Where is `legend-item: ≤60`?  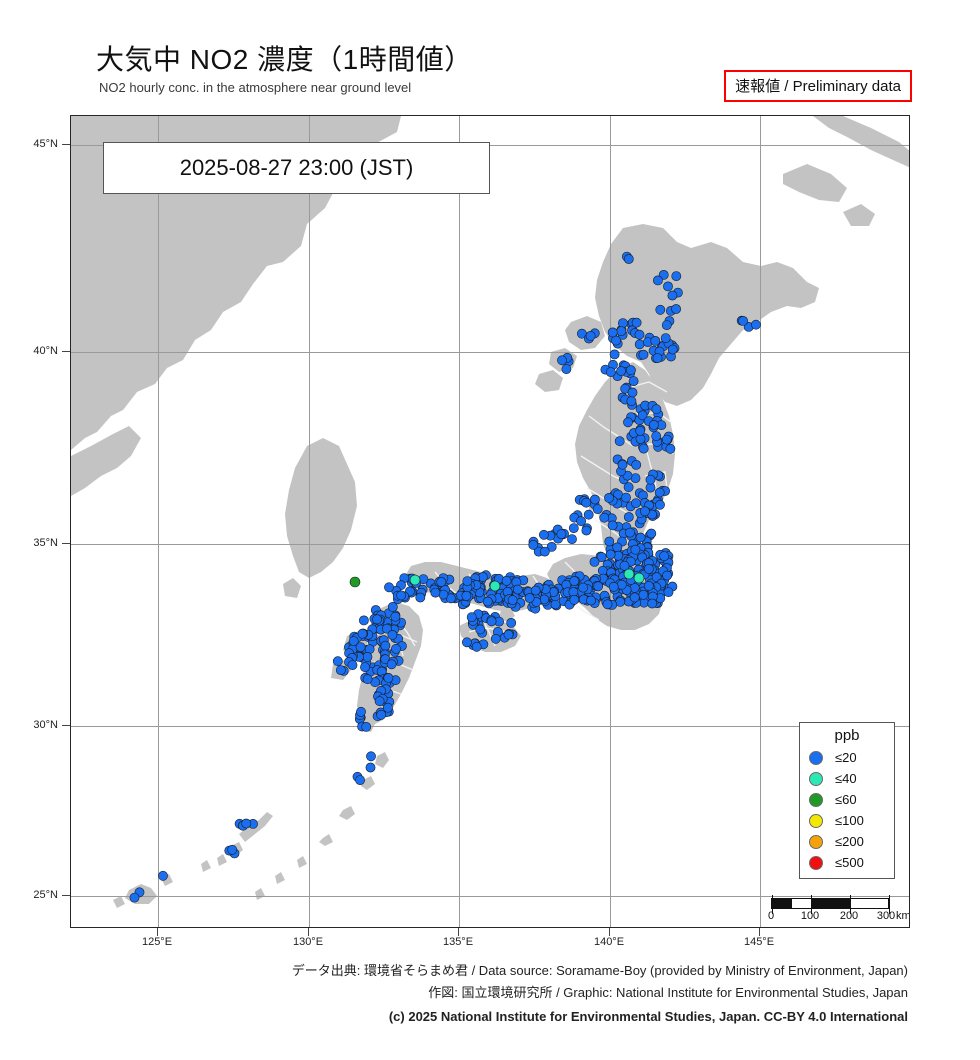 legend-item: ≤60 is located at coordinates (847, 799).